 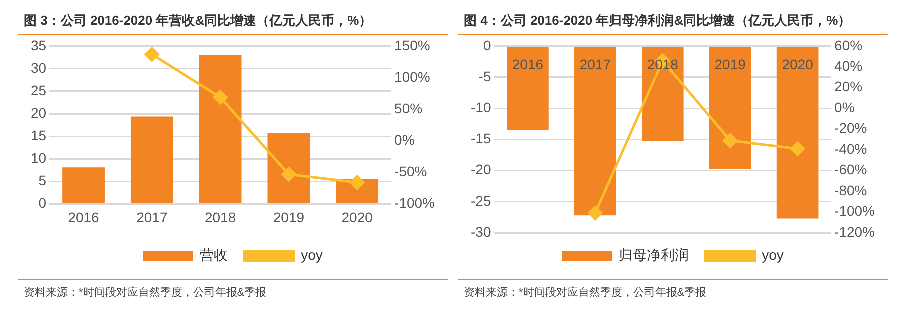 What do you see at coordinates (214, 254) in the screenshot?
I see `legend-label: 营收` at bounding box center [214, 254].